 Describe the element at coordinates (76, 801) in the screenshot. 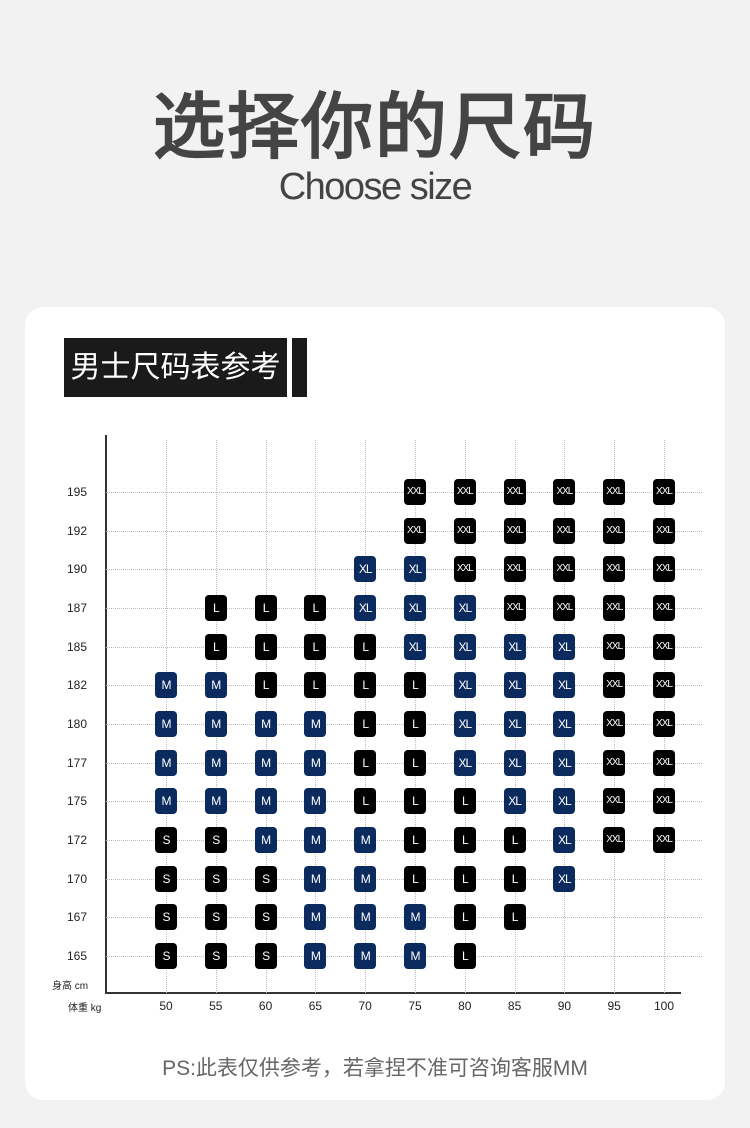

I see `y-tick-label: 175` at that location.